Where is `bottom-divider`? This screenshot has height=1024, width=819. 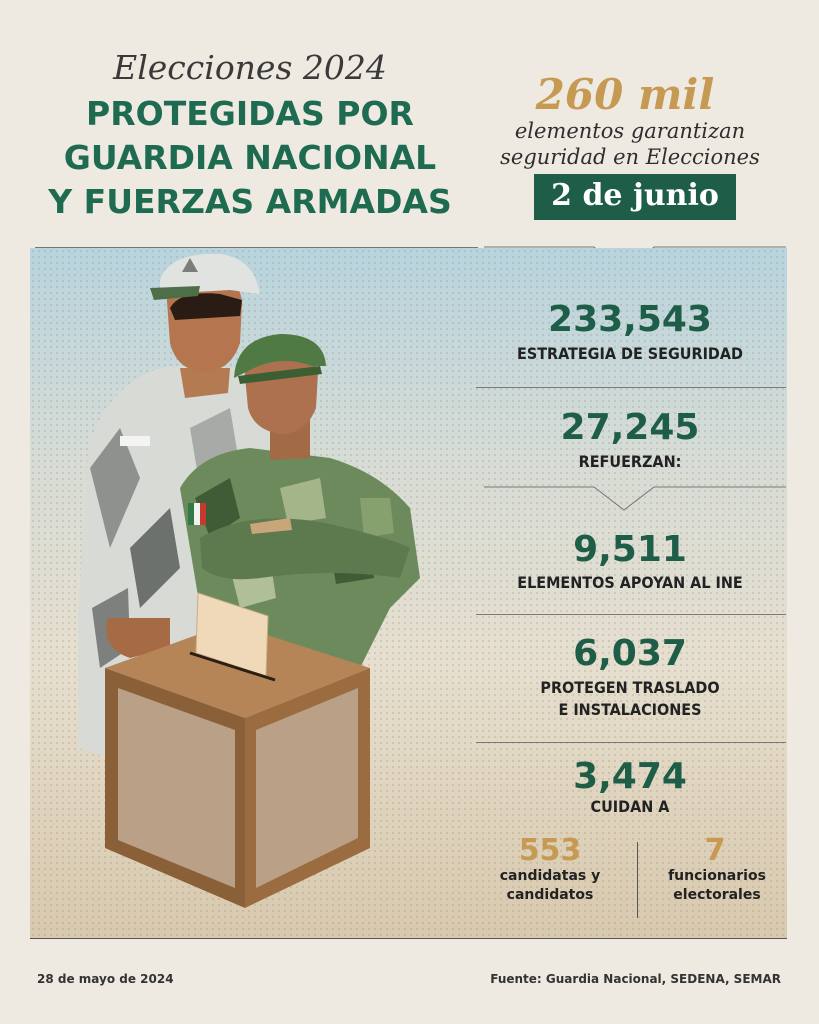
bottom-divider is located at coordinates (408, 938).